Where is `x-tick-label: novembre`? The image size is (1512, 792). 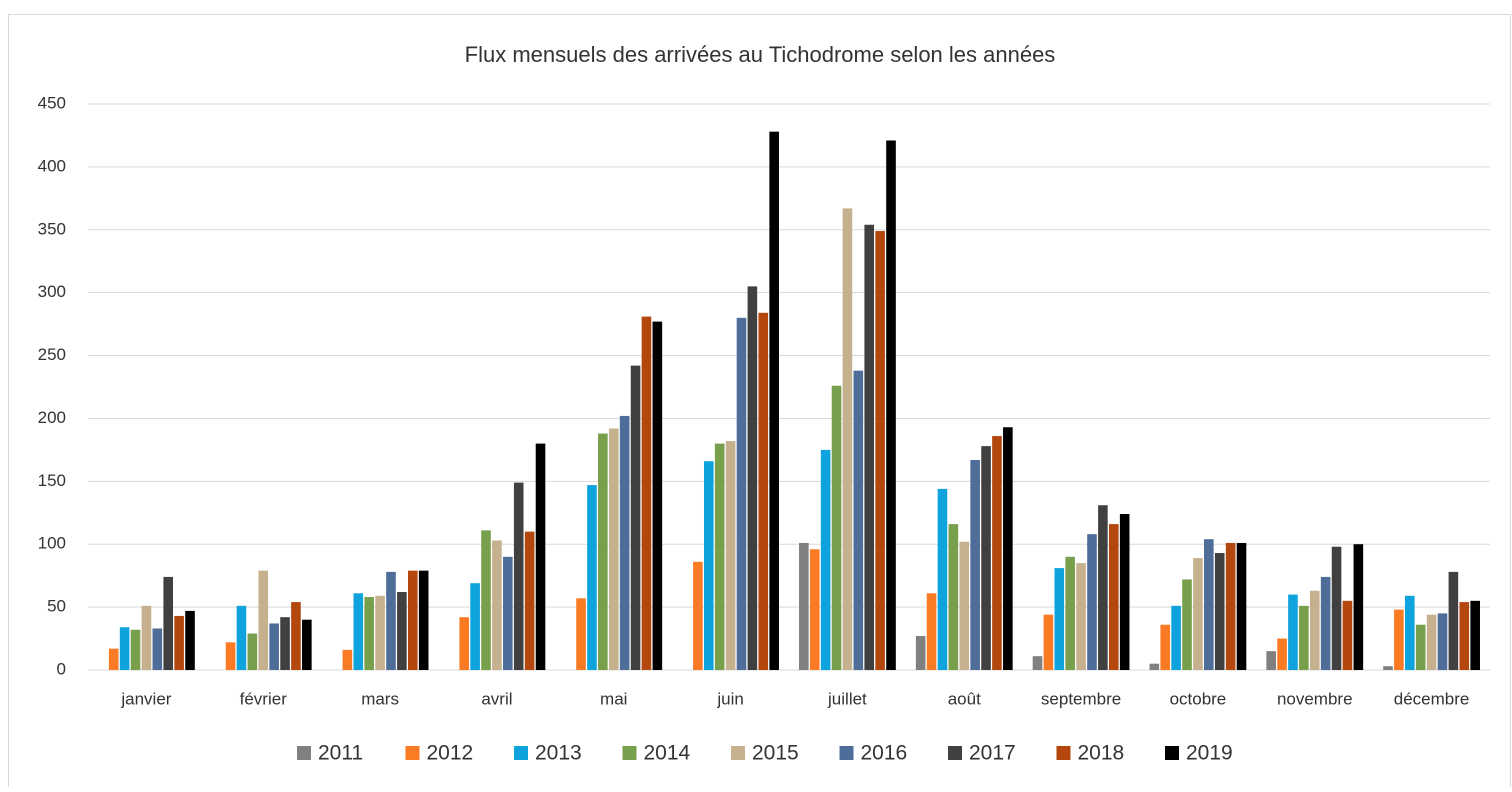 x-tick-label: novembre is located at coordinates (1315, 698).